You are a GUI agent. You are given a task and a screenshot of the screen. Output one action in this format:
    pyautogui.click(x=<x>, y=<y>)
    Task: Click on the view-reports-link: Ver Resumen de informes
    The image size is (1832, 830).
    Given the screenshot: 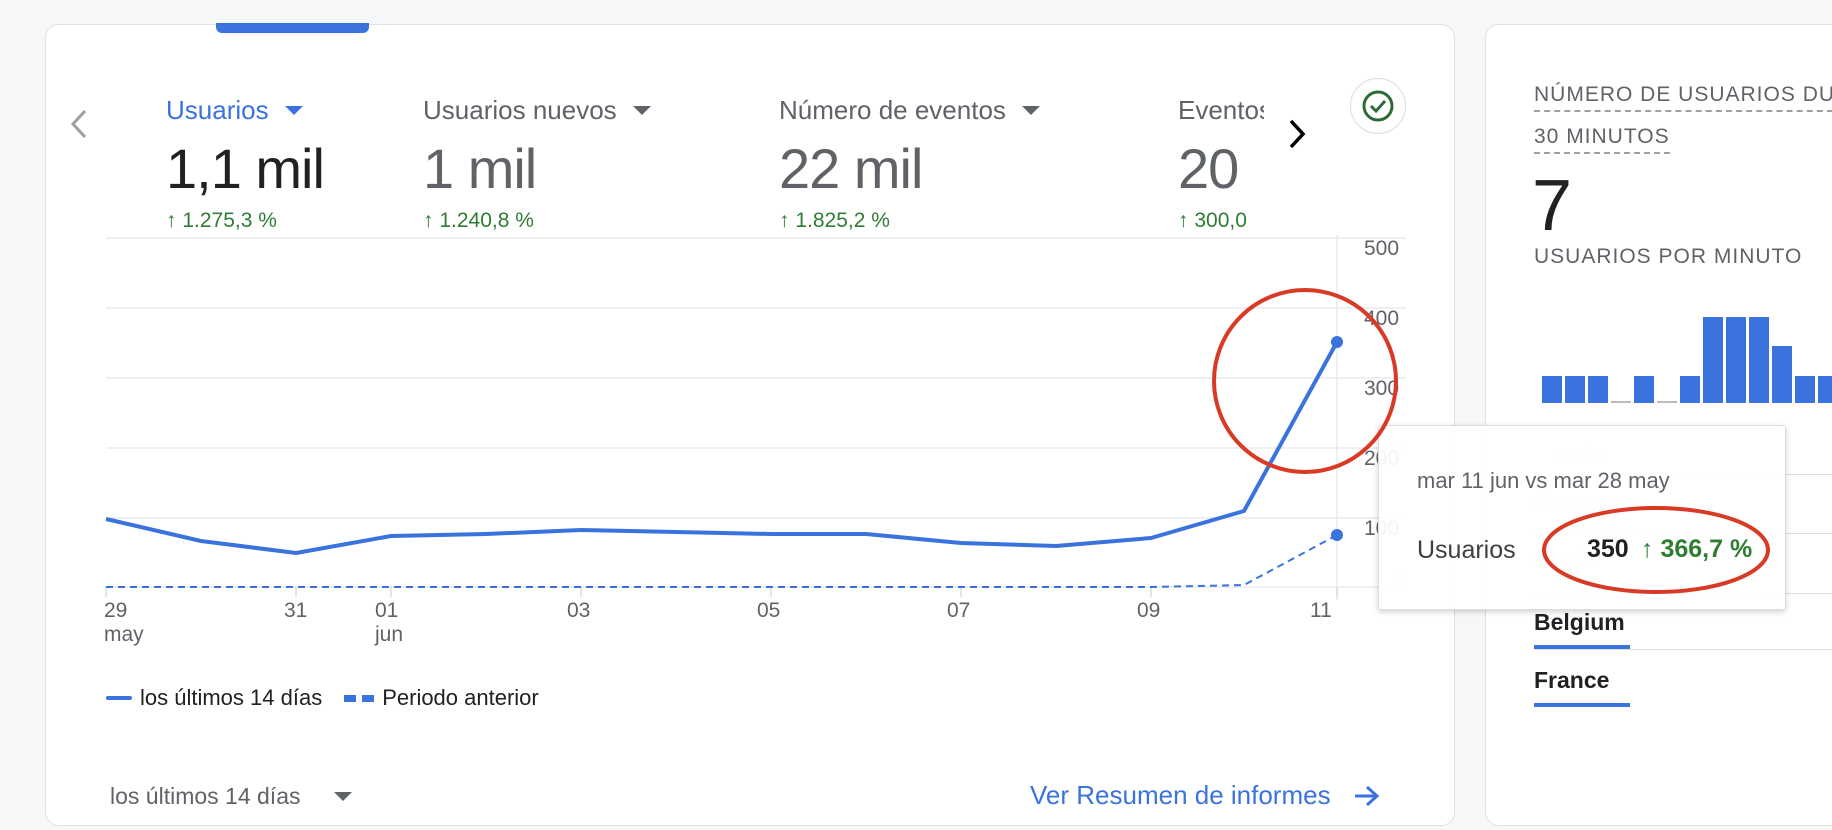 What is the action you would take?
    pyautogui.click(x=1205, y=795)
    